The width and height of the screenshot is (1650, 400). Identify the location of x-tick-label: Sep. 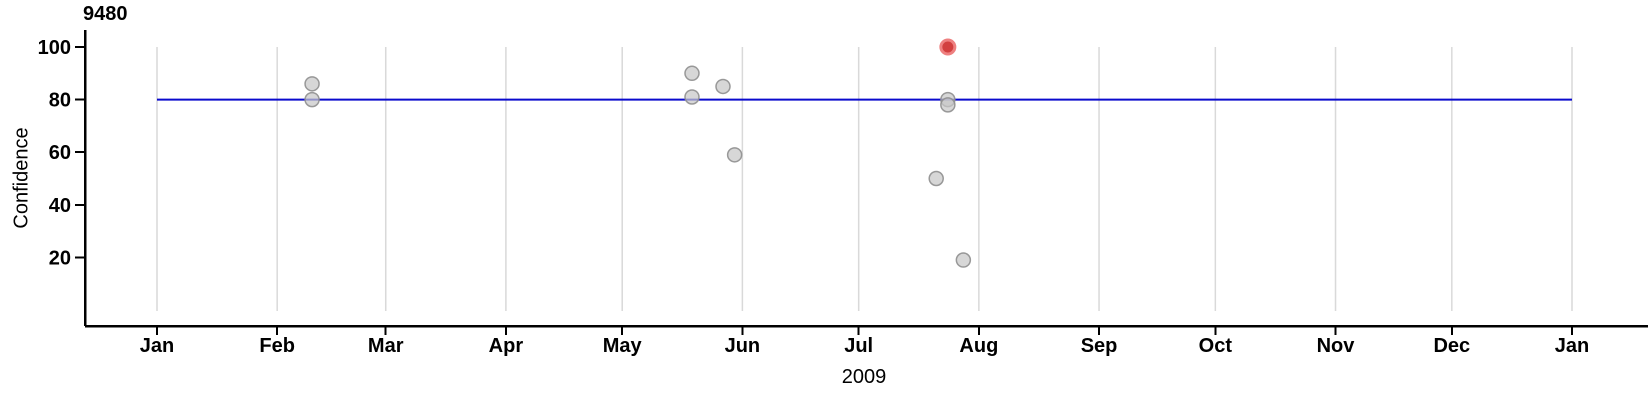
(1099, 346).